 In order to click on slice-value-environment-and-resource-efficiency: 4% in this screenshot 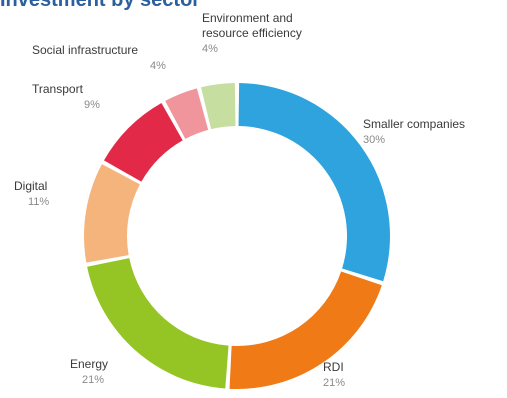, I will do `click(210, 49)`.